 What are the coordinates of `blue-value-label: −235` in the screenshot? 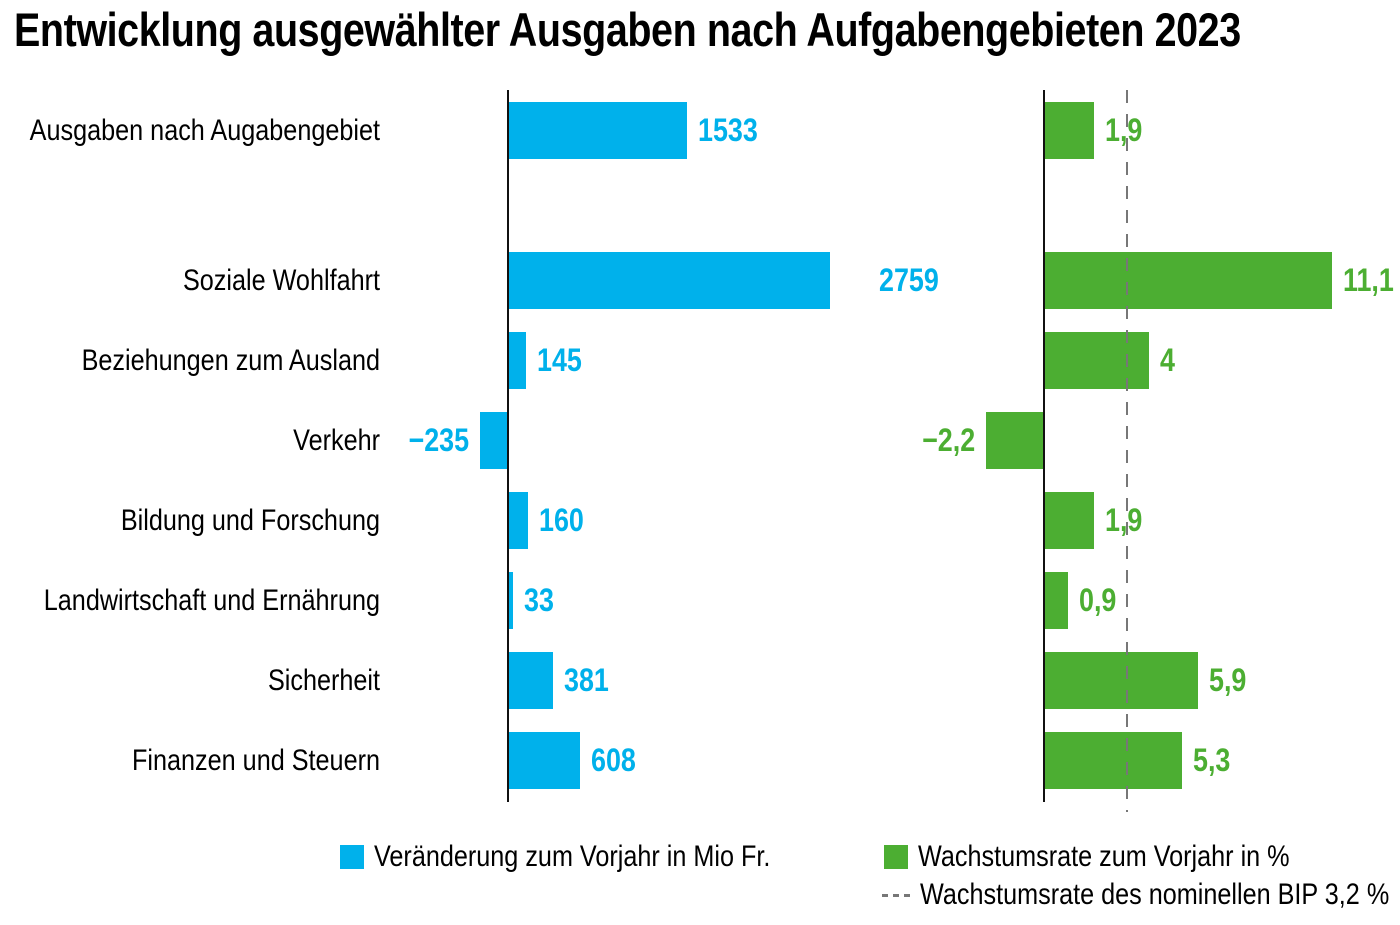 It's located at (438, 440).